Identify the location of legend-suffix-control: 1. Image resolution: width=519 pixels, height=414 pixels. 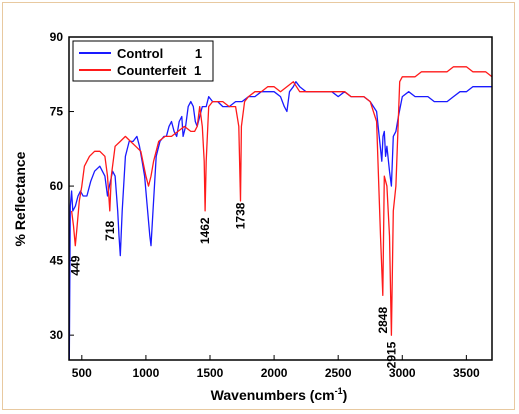
(198, 53).